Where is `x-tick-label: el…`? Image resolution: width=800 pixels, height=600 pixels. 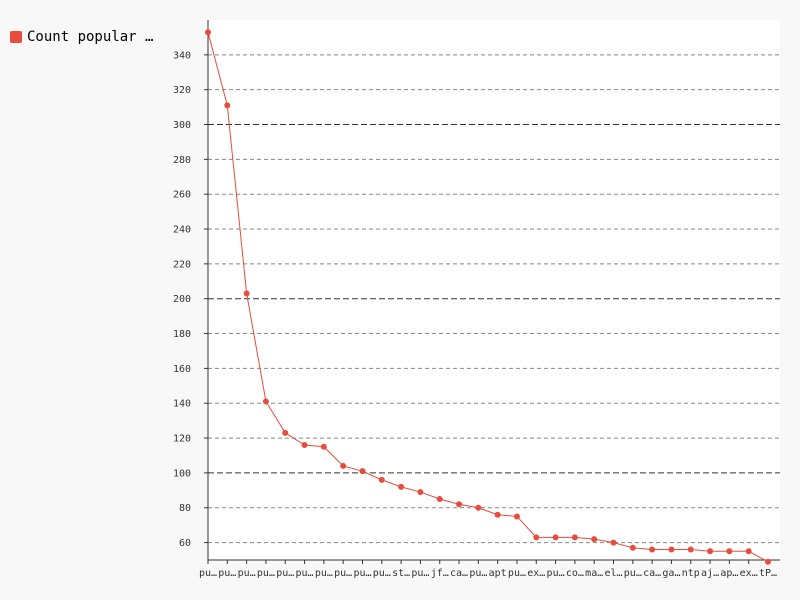
x-tick-label: el… is located at coordinates (613, 573).